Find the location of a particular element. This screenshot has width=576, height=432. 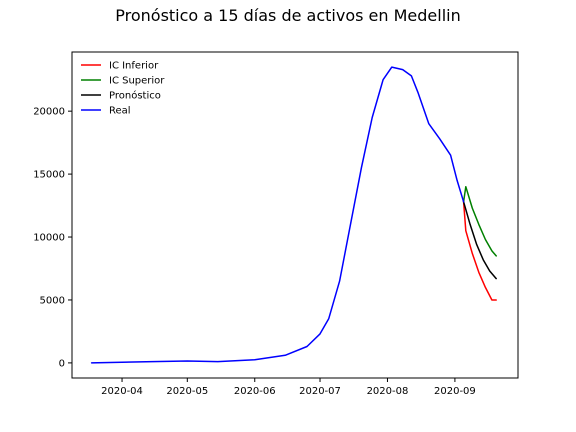

y-tick-label: 0 is located at coordinates (62, 363).